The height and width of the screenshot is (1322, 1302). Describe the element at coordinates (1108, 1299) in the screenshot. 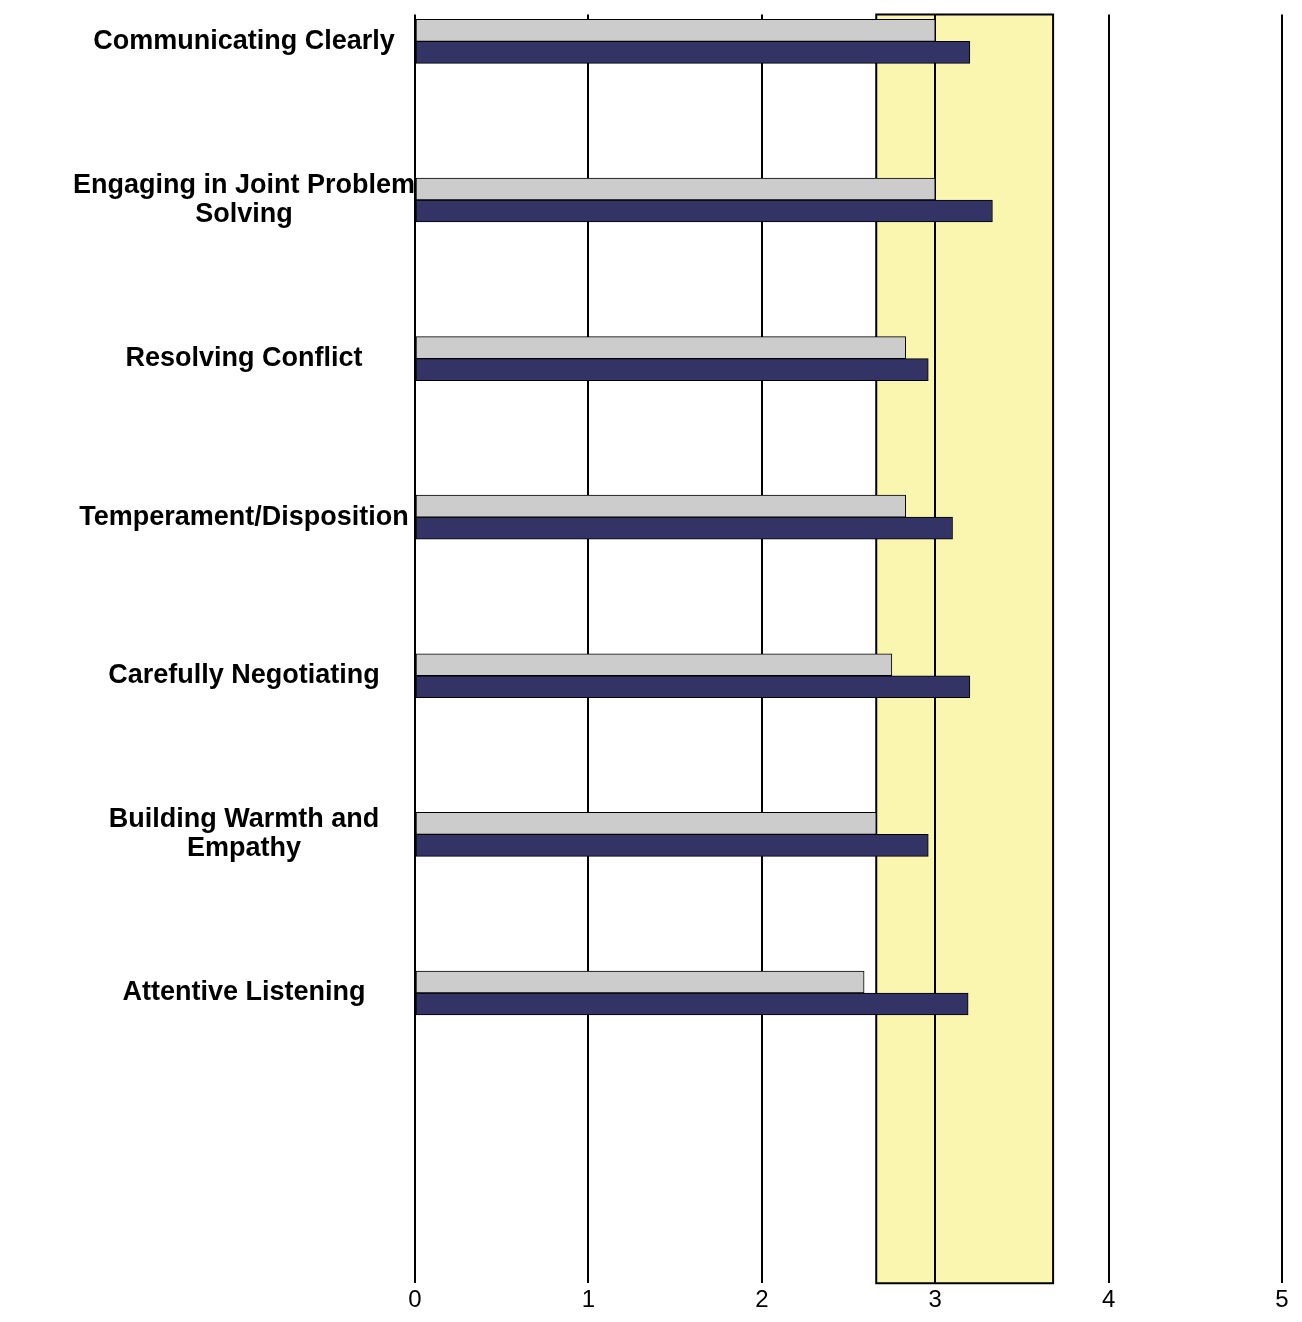

I see `x-tick-label: 4` at that location.